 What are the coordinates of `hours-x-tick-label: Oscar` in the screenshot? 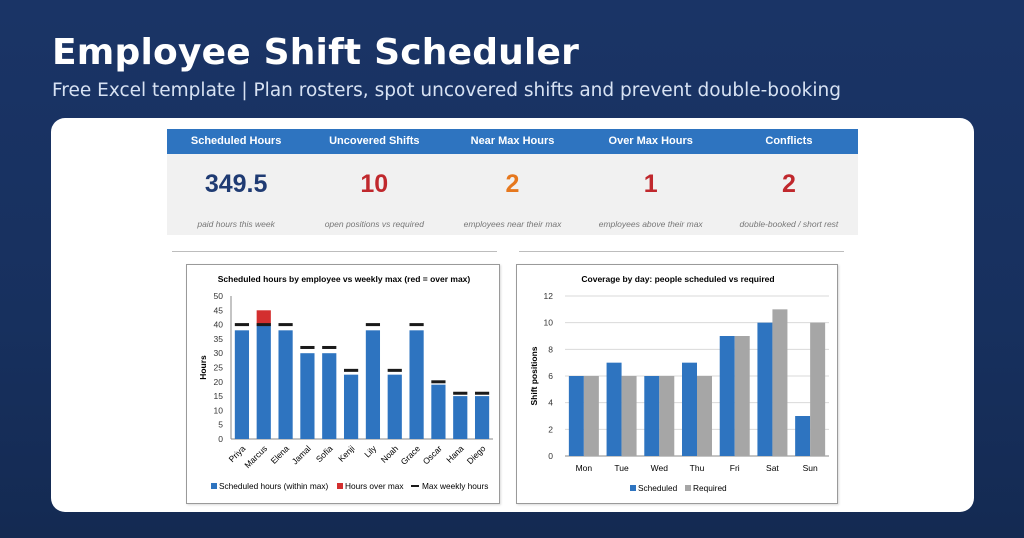 It's located at (432, 454).